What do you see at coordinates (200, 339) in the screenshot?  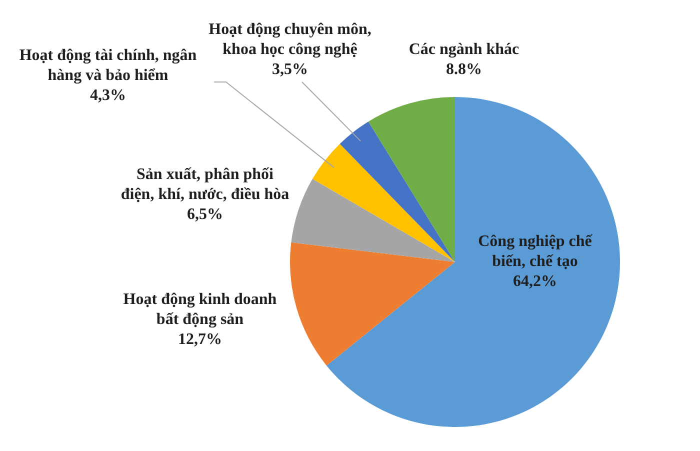 I see `data-label: 12,7%` at bounding box center [200, 339].